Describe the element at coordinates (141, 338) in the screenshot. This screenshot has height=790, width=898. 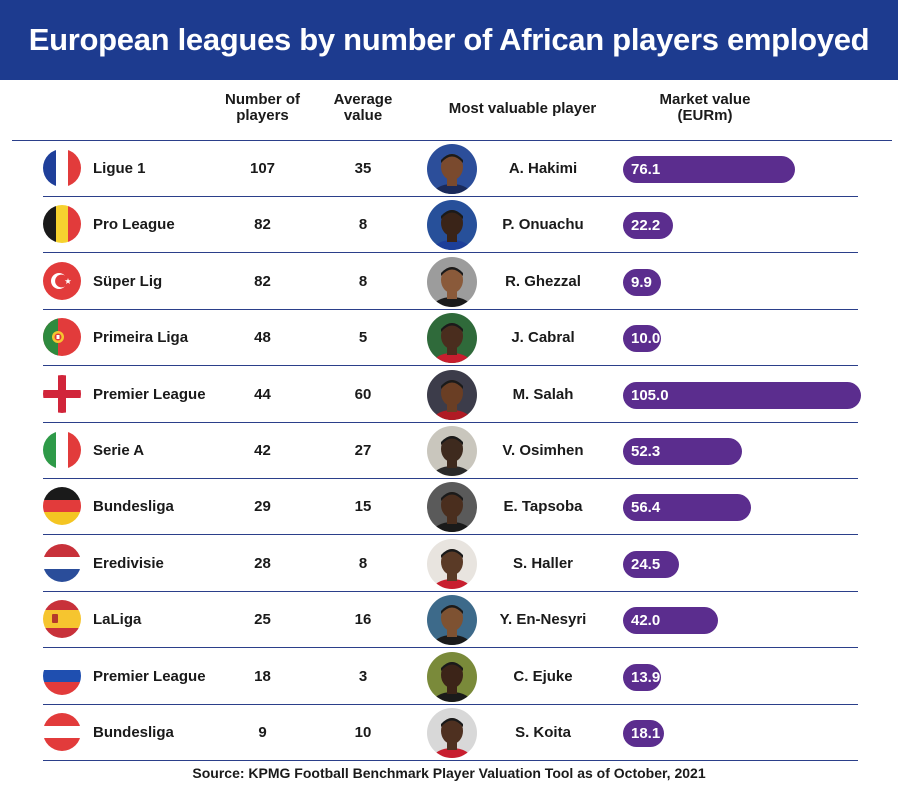
I see `league-name: Primeira Liga` at that location.